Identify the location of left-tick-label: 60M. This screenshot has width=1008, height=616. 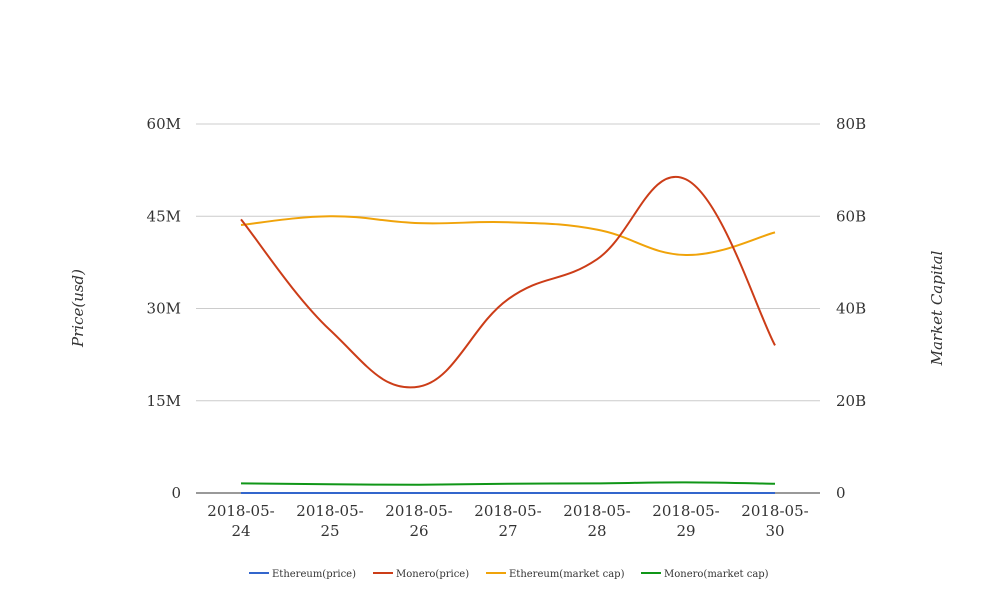
(164, 124).